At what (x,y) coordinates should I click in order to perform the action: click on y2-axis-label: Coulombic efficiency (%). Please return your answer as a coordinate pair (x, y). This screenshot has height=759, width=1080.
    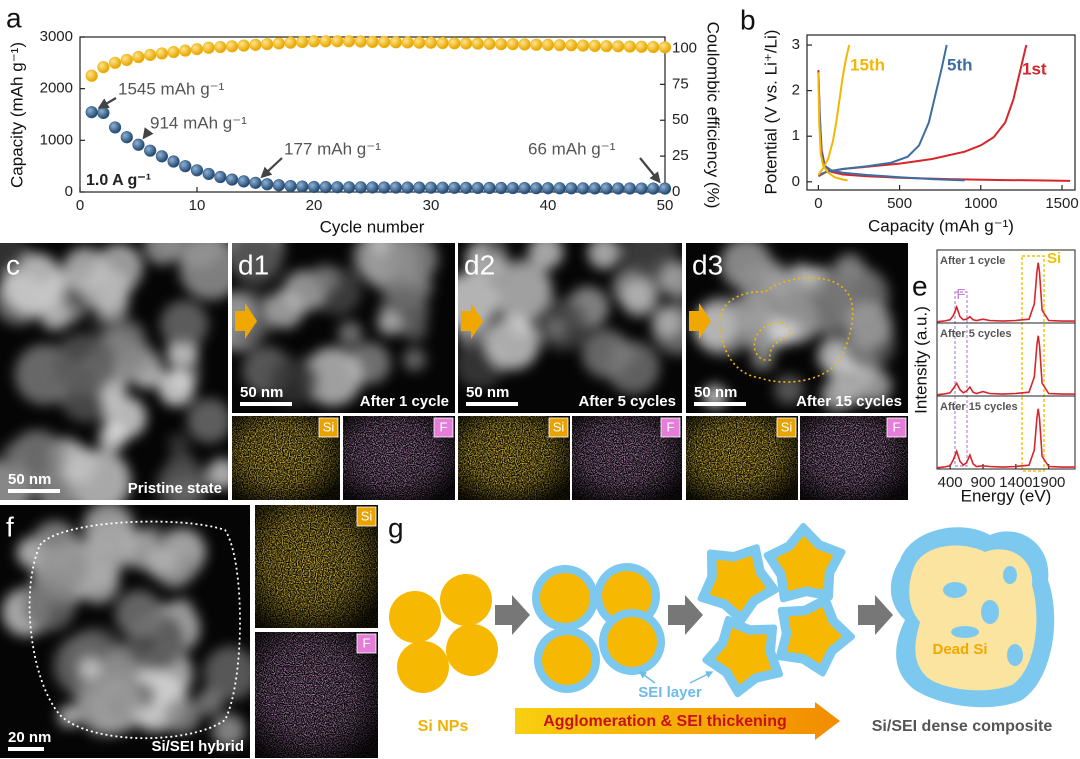
    Looking at the image, I should click on (713, 115).